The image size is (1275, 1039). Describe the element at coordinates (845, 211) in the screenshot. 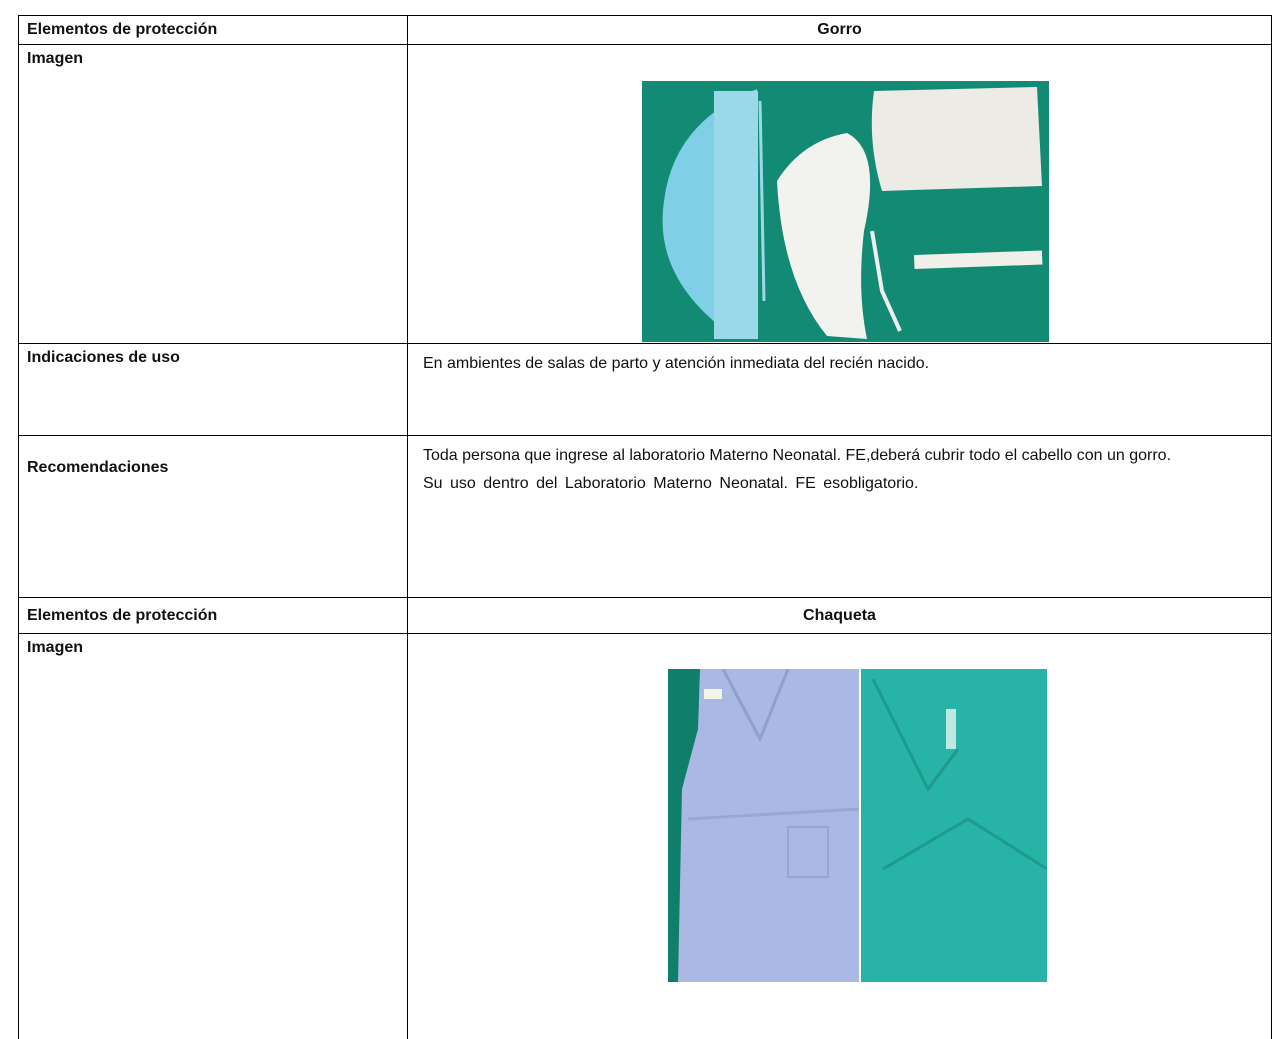

I see `cap-photo` at that location.